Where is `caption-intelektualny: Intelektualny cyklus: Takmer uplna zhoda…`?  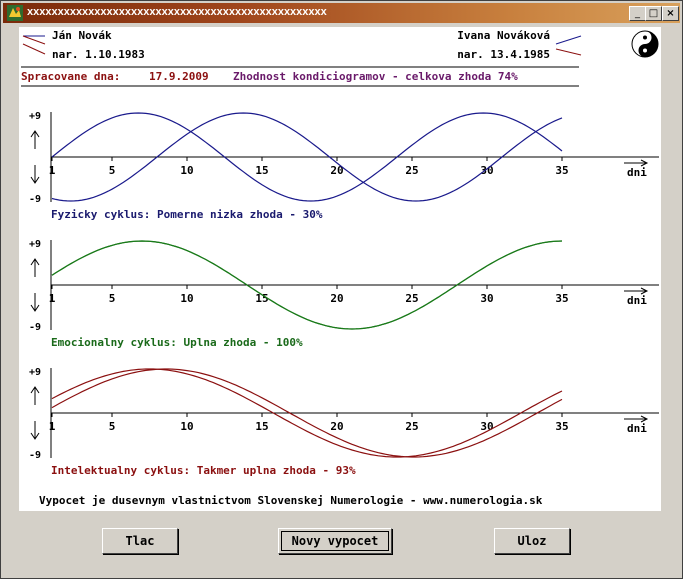
caption-intelektualny: Intelektualny cyklus: Takmer uplna zhoda… is located at coordinates (203, 470).